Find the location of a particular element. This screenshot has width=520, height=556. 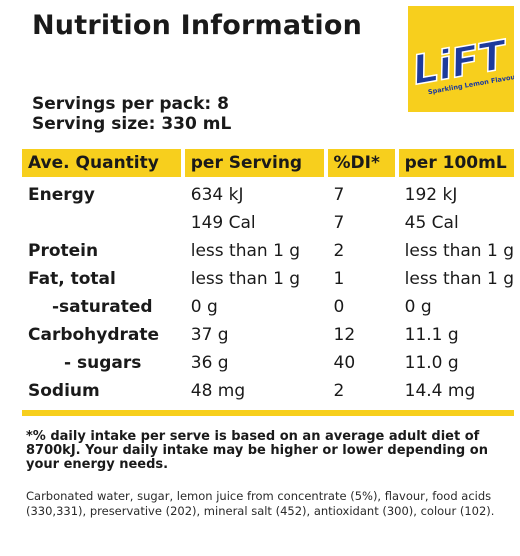

table-header-row: Ave. Quantity per Serving %DI* per 100mL is located at coordinates (268, 163).